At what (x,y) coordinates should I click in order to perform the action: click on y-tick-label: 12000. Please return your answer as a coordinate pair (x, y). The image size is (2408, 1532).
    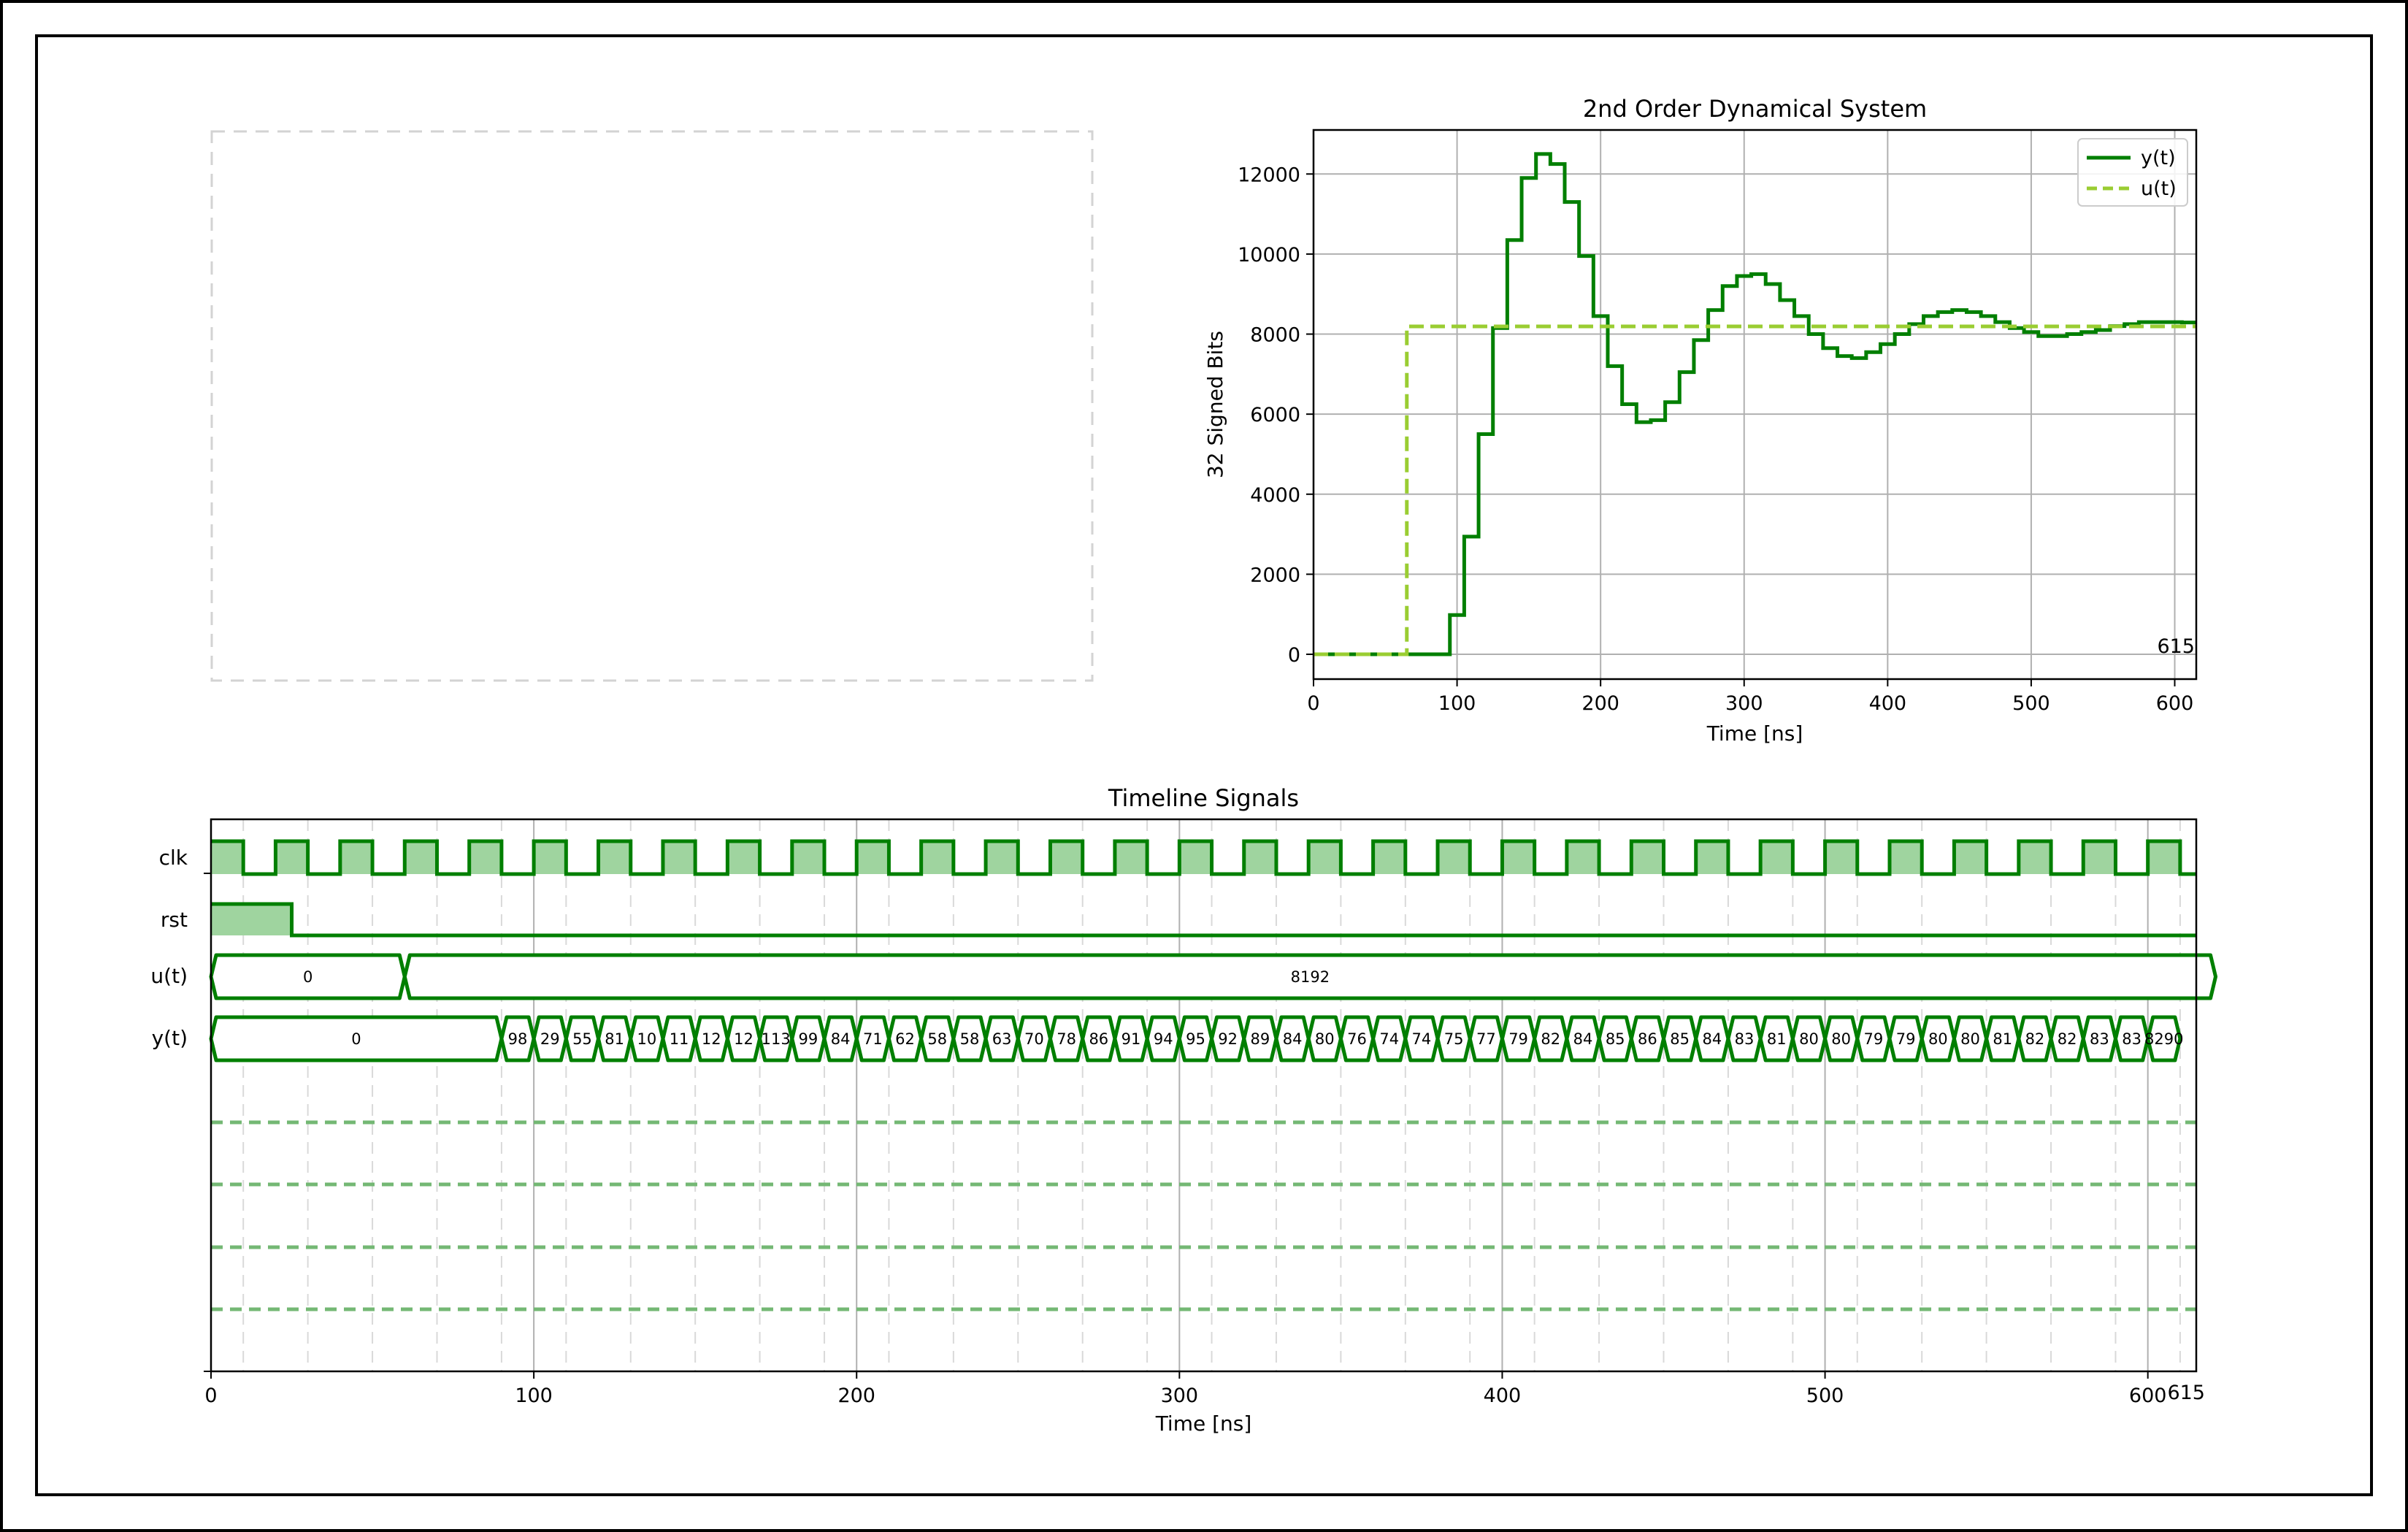
    Looking at the image, I should click on (1269, 175).